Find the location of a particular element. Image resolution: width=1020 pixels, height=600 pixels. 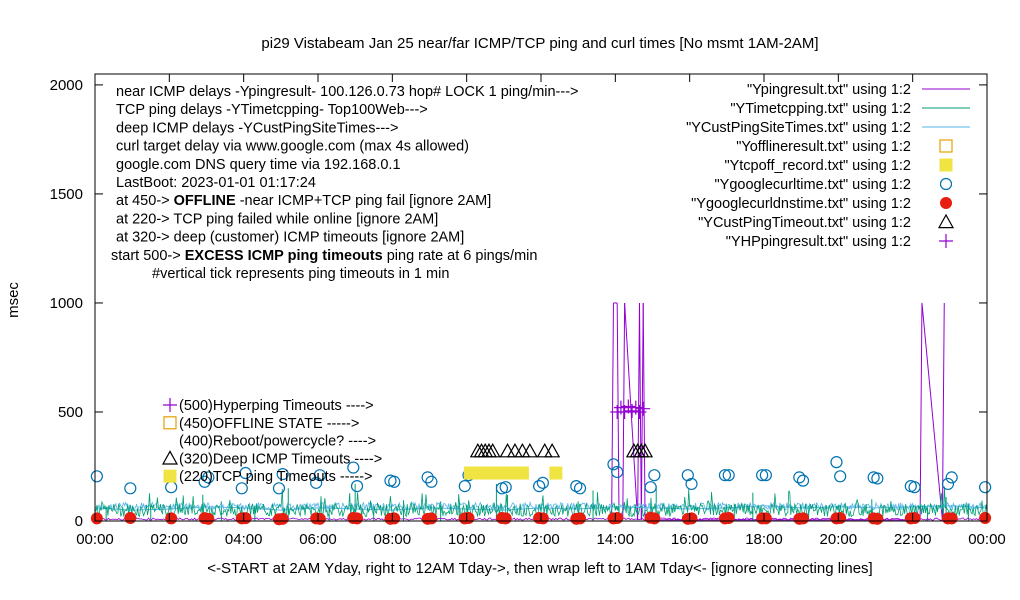

x-tick-label: 02:00 is located at coordinates (170, 539).